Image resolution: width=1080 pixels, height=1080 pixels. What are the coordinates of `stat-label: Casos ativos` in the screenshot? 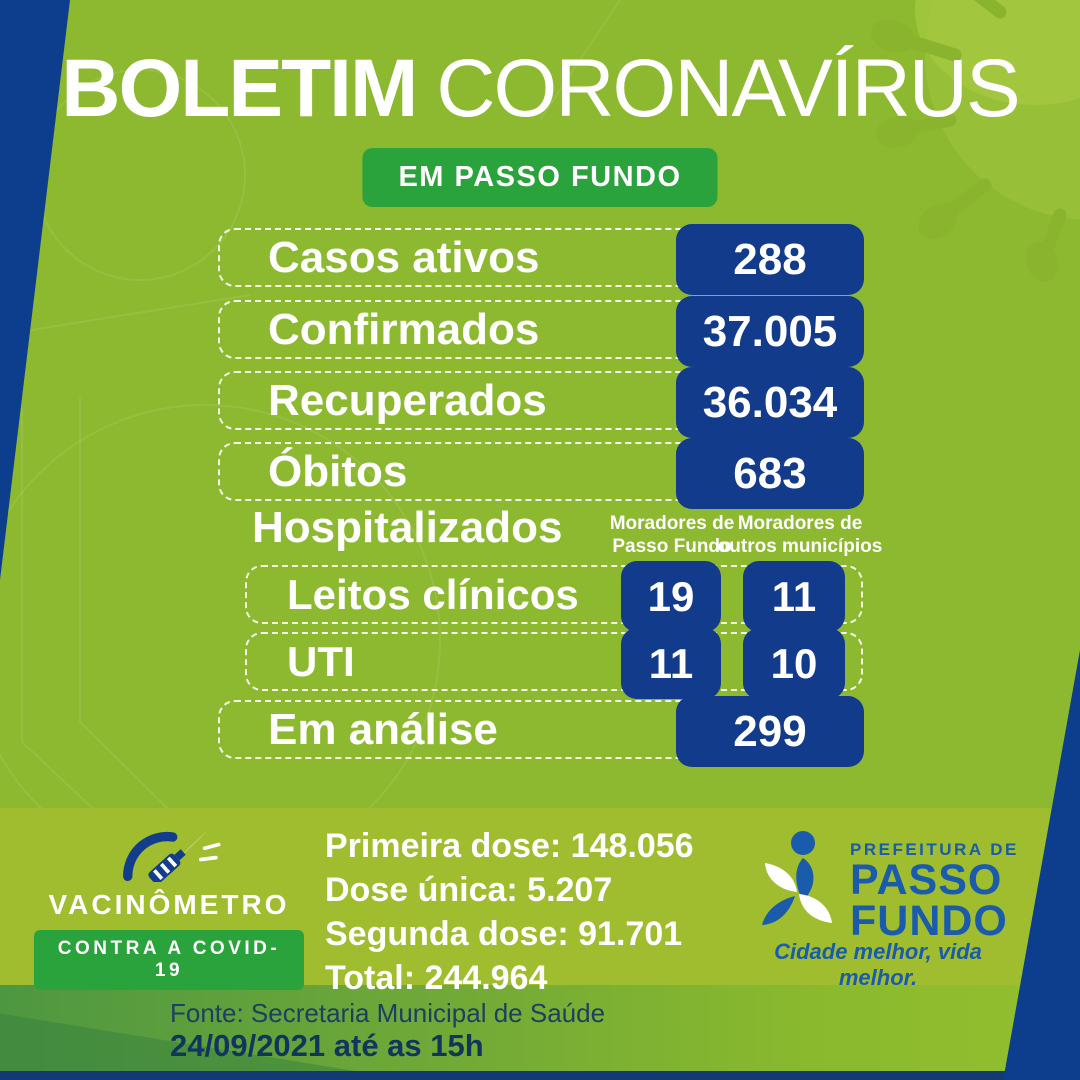 It's located at (404, 257).